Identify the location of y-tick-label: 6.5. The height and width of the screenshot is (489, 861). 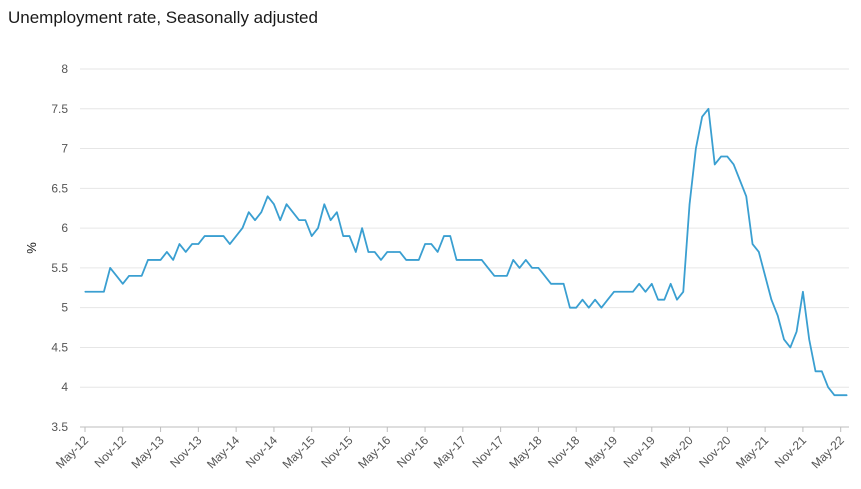
(59, 188).